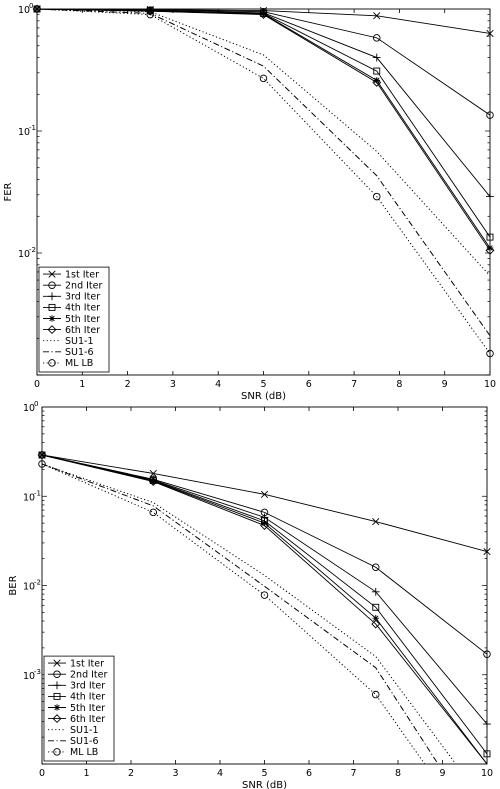 Image resolution: width=500 pixels, height=789 pixels. What do you see at coordinates (36, 404) in the screenshot?
I see `y-tick-exponent: 0` at bounding box center [36, 404].